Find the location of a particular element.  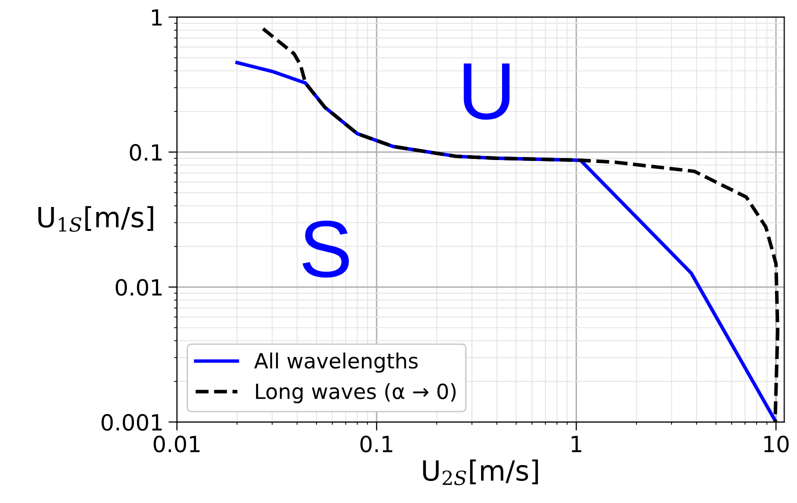

annotation: U is located at coordinates (487, 91).